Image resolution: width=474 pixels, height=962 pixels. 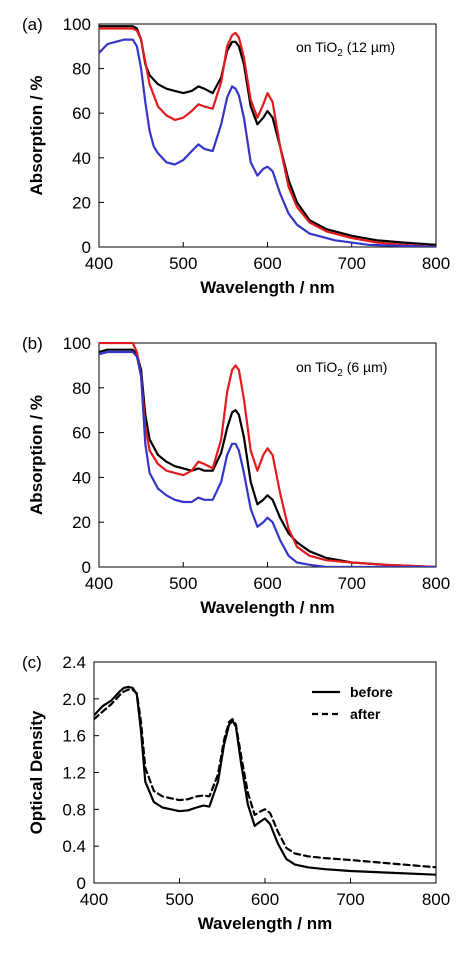 I want to click on y-tick-label: 2.0, so click(x=74, y=699).